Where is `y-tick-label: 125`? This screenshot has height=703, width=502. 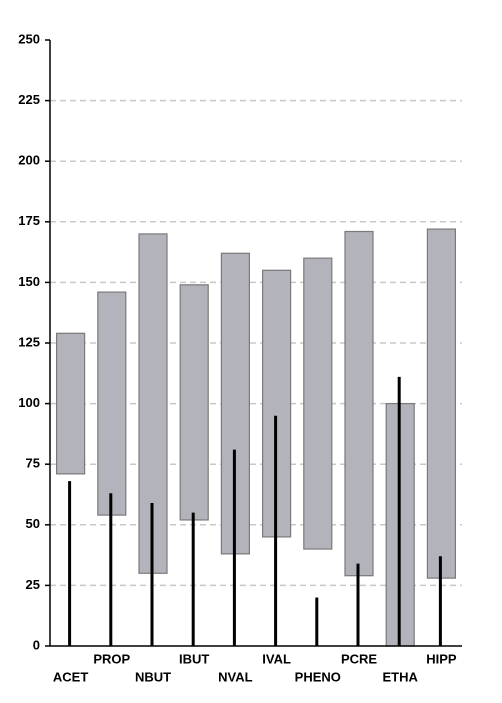
y-tick-label: 125 is located at coordinates (29, 341).